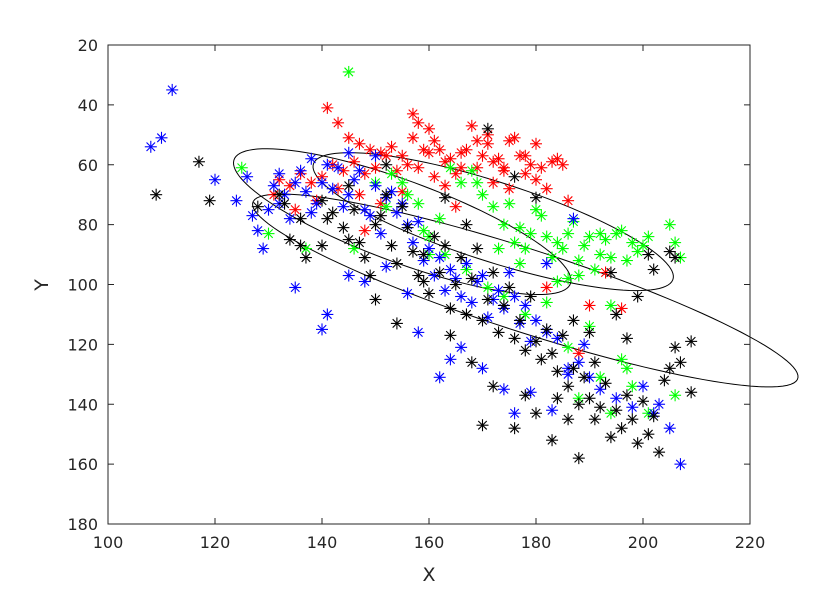 The image size is (830, 594). I want to click on y-tick-label: 20, so click(88, 45).